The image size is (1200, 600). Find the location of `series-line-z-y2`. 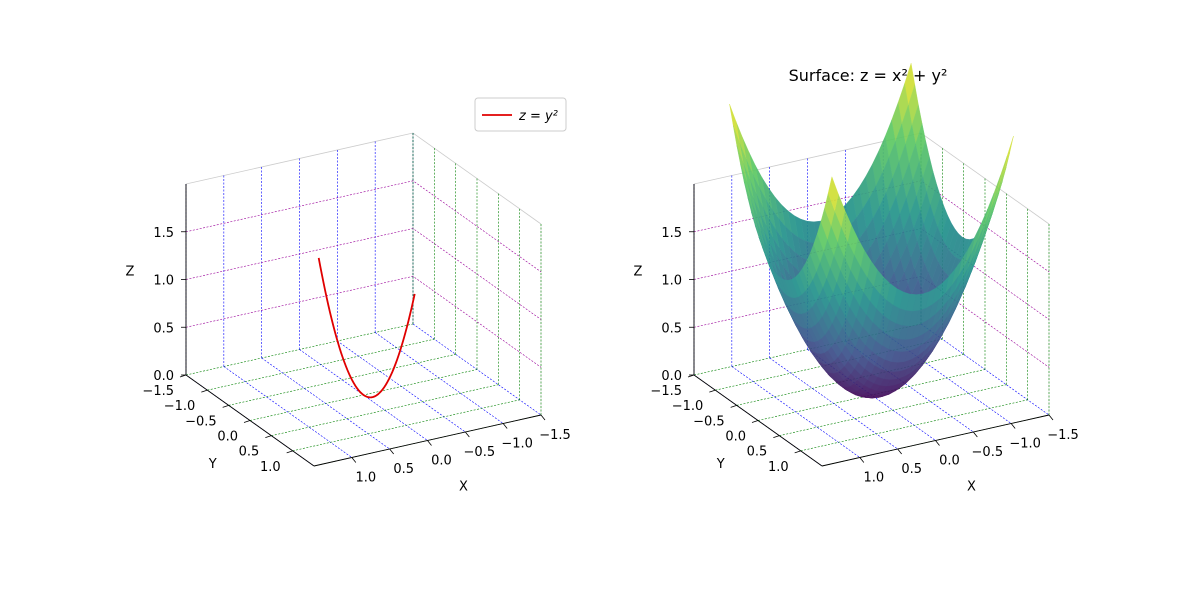

series-line-z-y2 is located at coordinates (366, 328).